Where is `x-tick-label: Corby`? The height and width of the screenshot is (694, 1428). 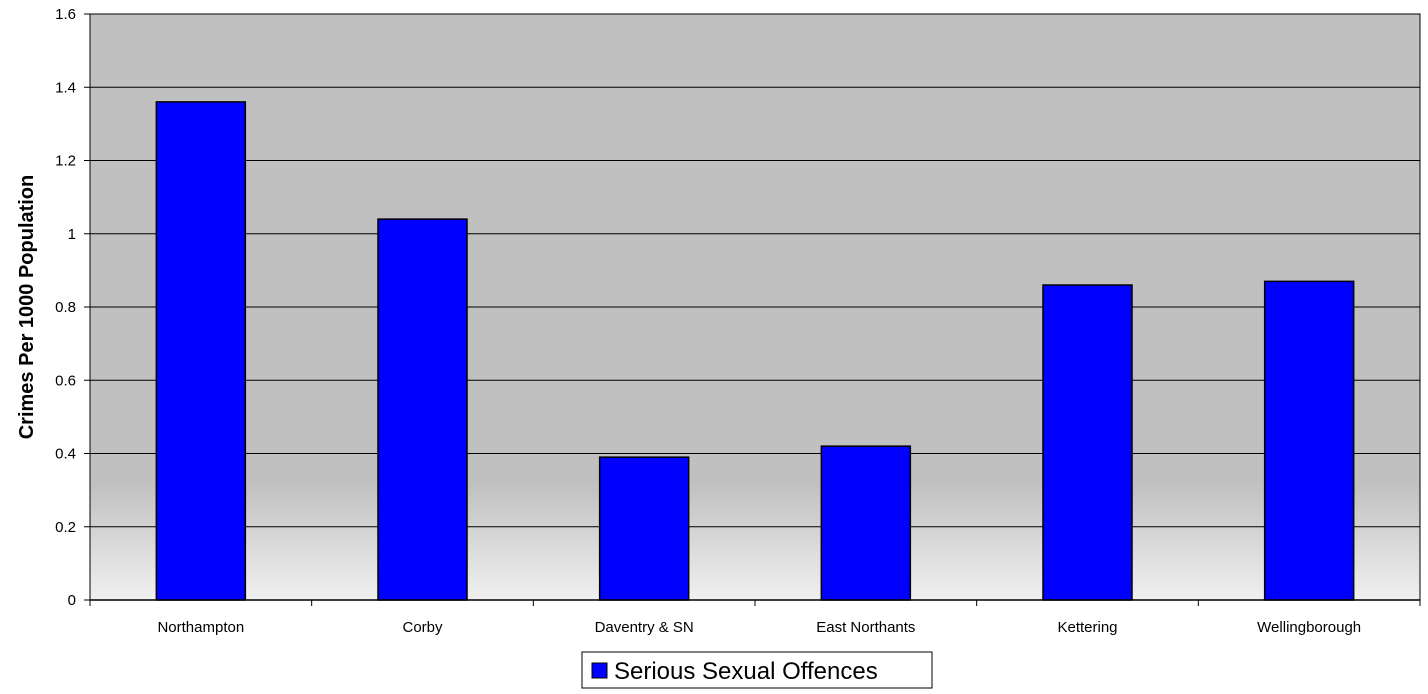
x-tick-label: Corby is located at coordinates (422, 627).